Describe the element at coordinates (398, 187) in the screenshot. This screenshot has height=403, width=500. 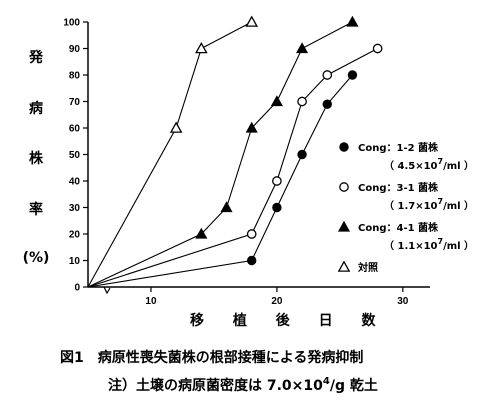
I see `legend-entry-2: Cong：3-1 菌株` at that location.